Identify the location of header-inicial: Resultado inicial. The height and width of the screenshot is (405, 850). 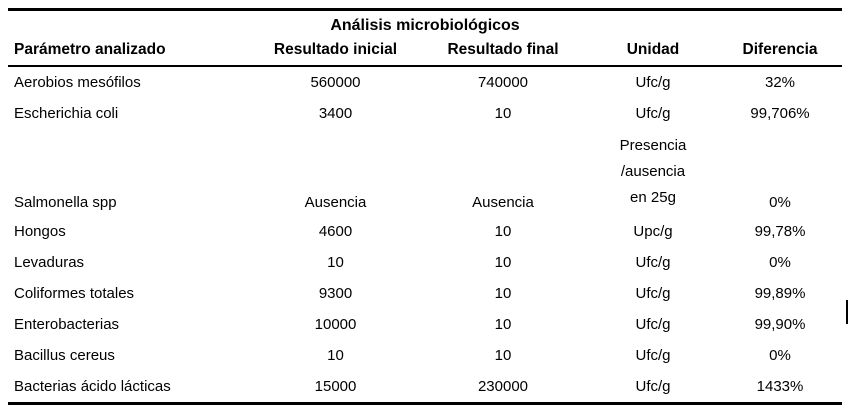
(335, 52).